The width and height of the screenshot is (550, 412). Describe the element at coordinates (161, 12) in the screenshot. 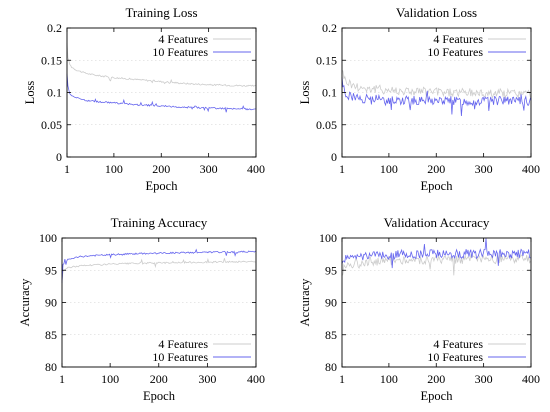

I see `chart-title: Training Loss` at that location.